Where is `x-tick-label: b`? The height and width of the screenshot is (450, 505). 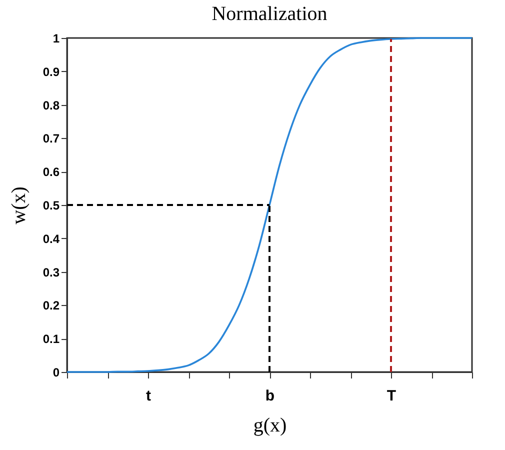
x-tick-label: b is located at coordinates (270, 396).